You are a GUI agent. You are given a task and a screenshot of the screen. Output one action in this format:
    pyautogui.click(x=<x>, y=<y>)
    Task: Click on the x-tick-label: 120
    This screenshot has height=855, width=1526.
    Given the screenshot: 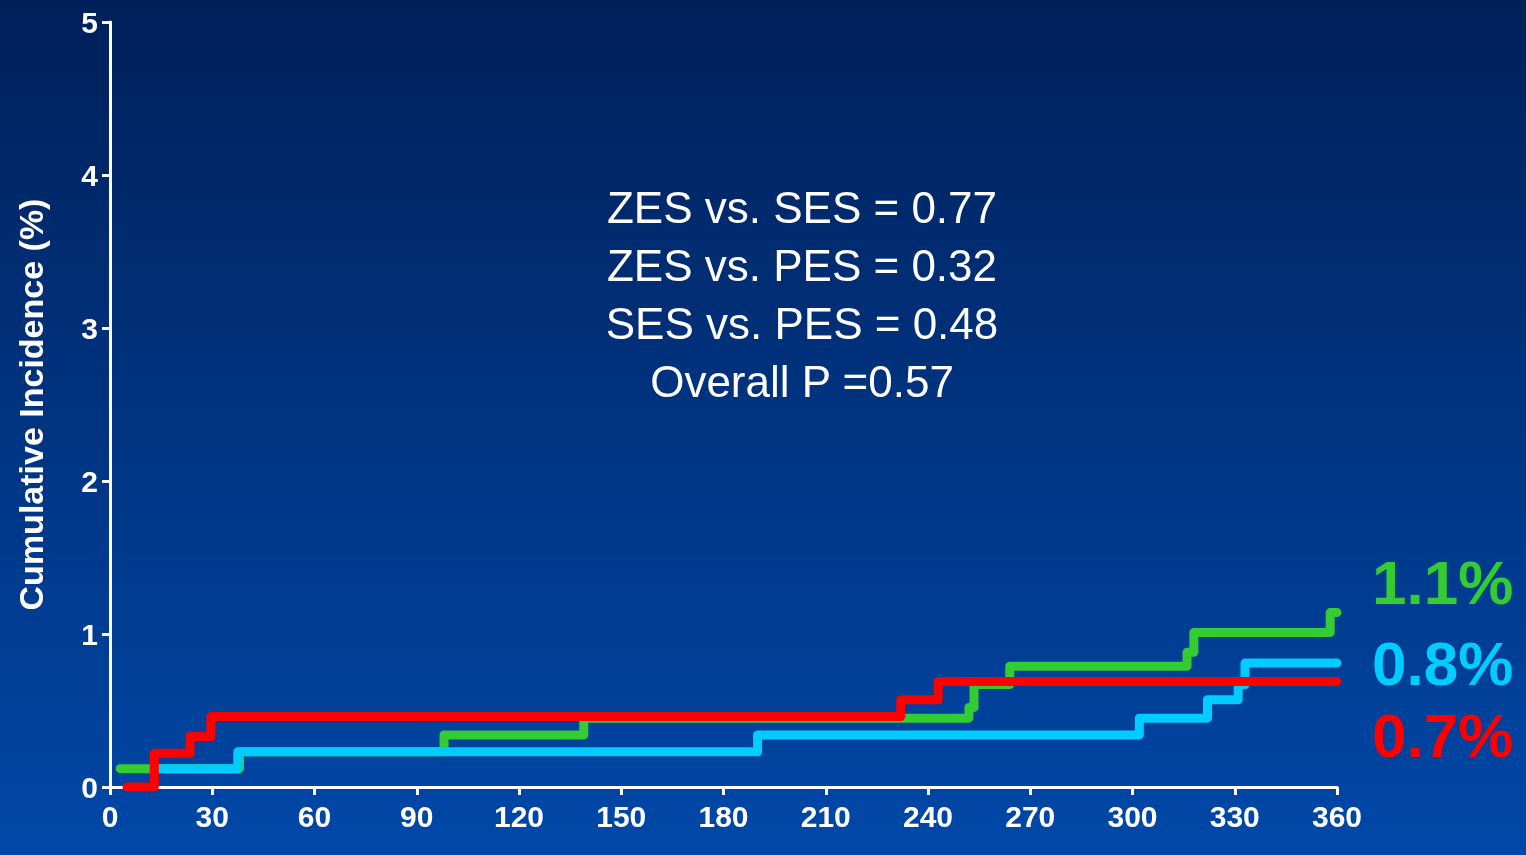 What is the action you would take?
    pyautogui.click(x=519, y=816)
    